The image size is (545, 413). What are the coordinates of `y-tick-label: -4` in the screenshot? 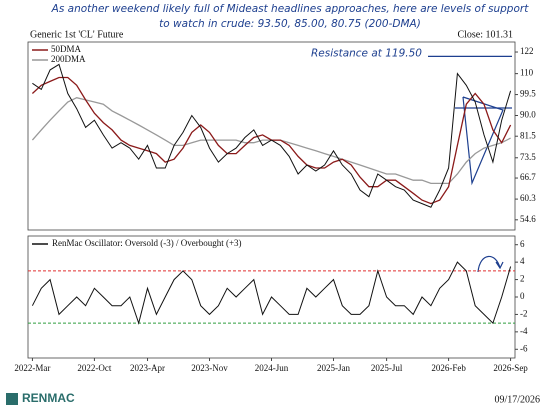 It's located at (524, 331).